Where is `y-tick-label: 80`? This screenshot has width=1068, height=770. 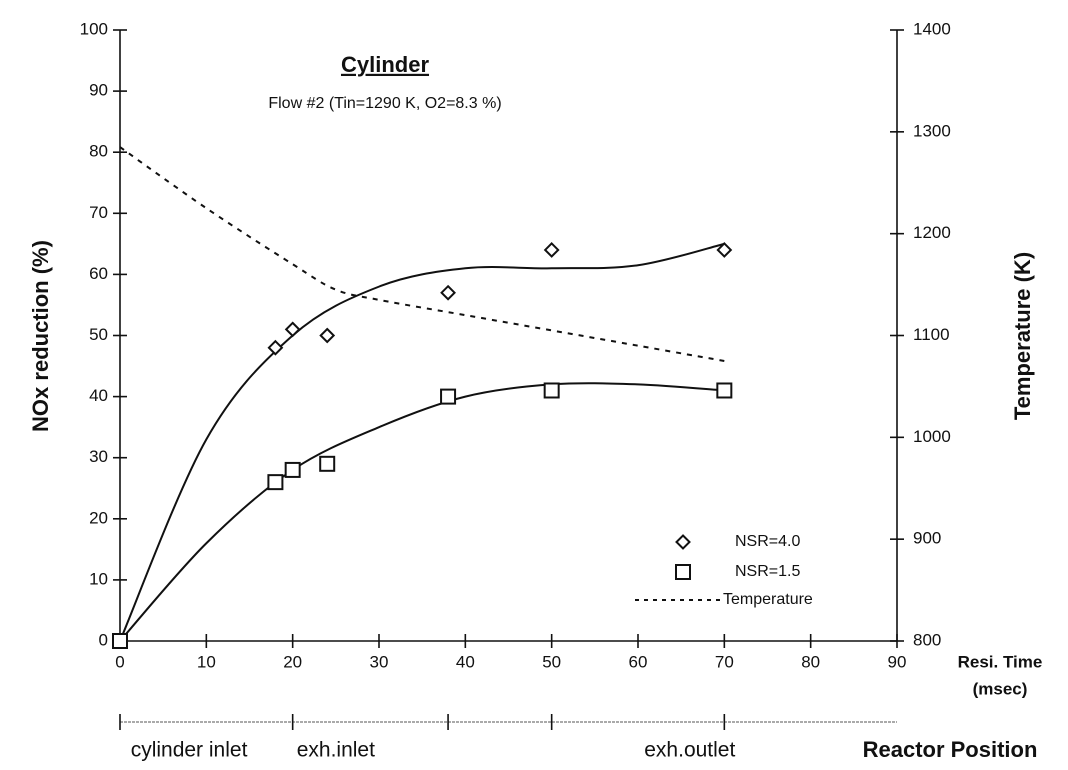 y-tick-label: 80 is located at coordinates (98, 151).